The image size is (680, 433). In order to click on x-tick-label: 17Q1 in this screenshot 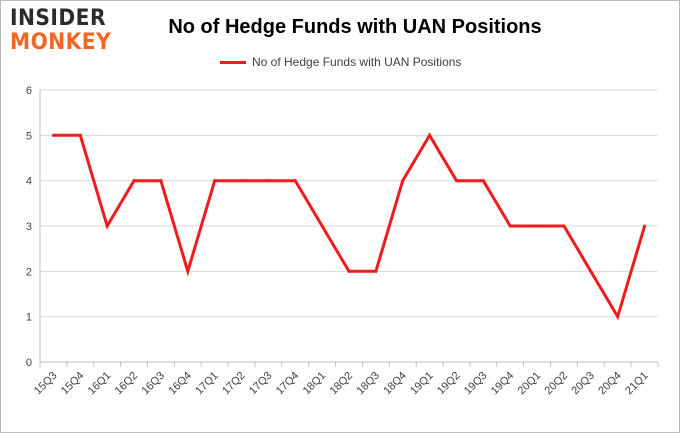, I will do `click(207, 384)`.